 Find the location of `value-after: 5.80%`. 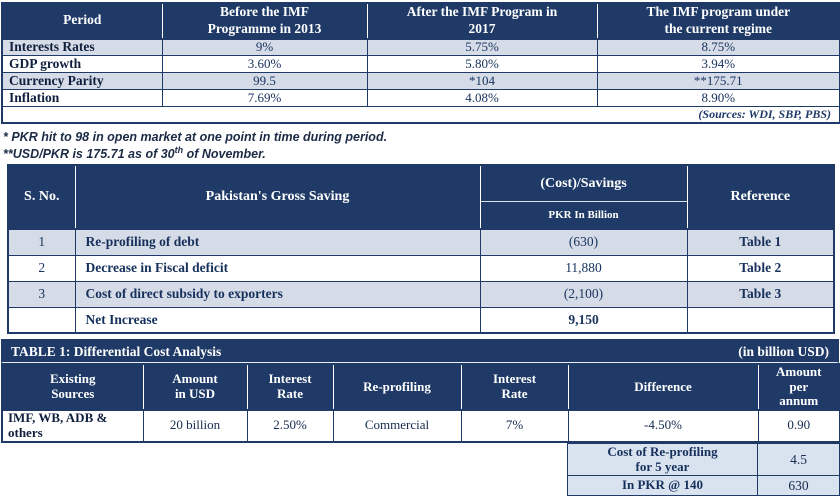

value-after: 5.80% is located at coordinates (482, 64).